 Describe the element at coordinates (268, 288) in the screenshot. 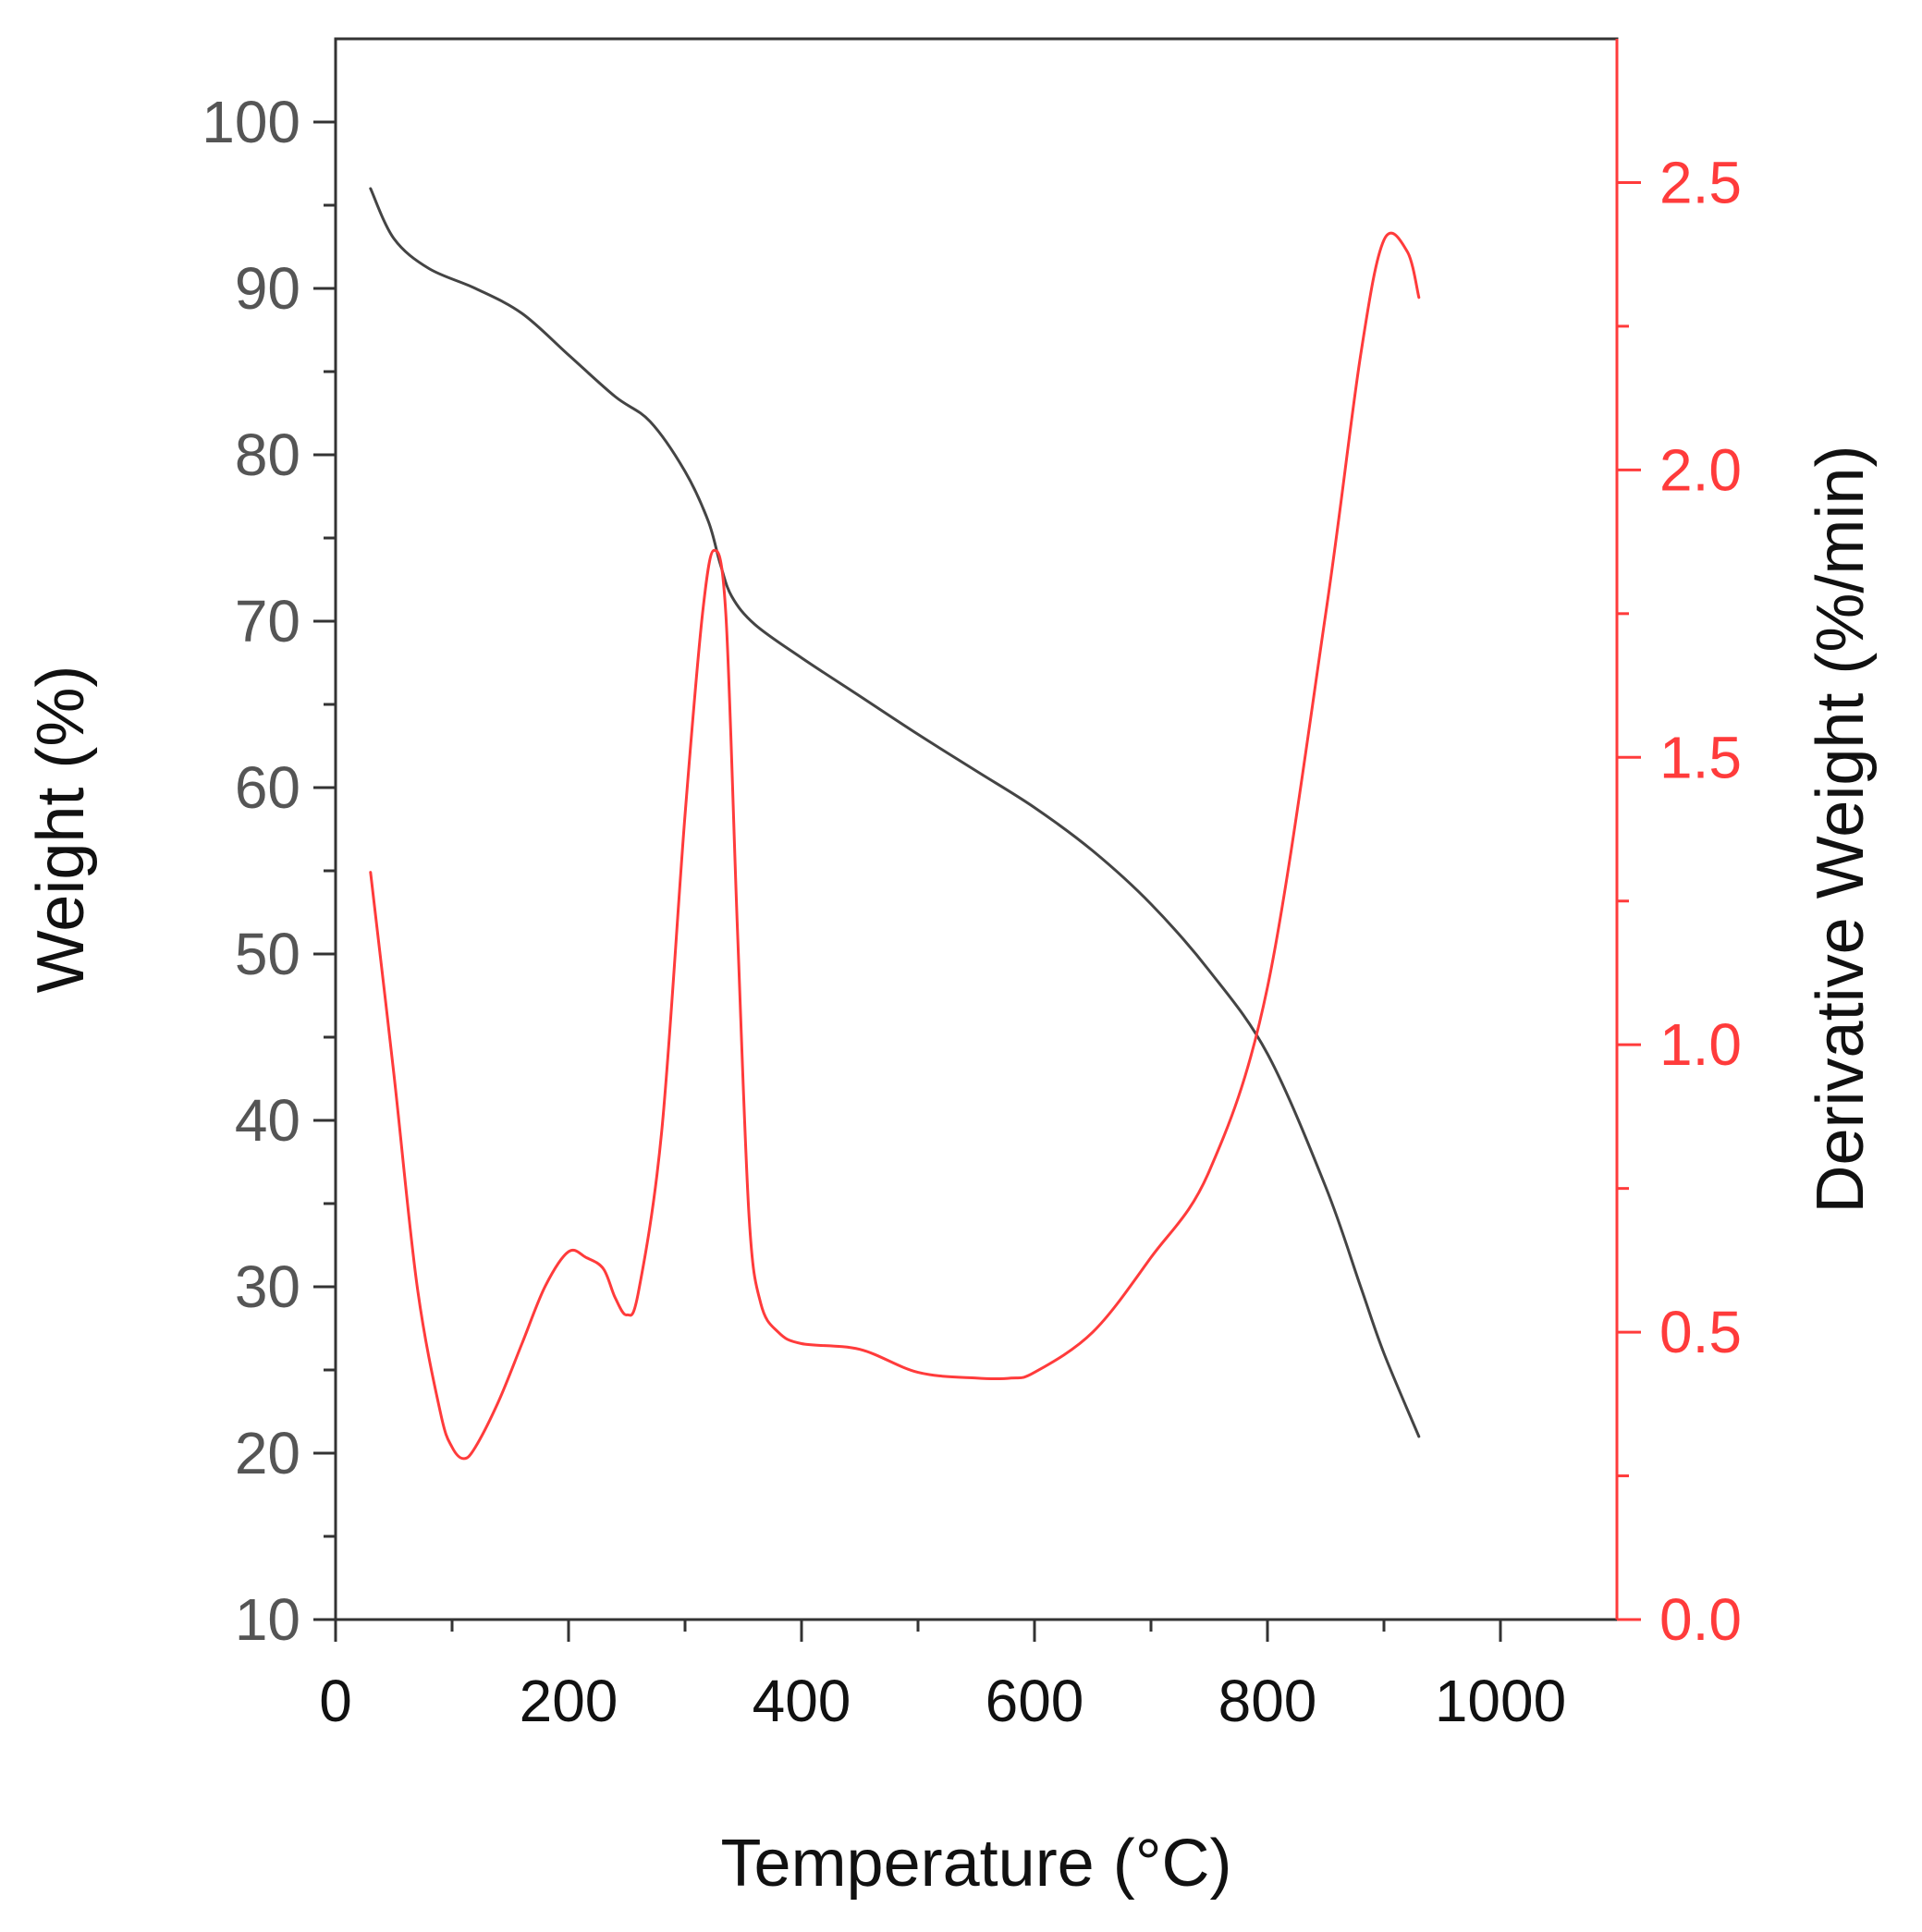

I see `y-tick-label: 90` at that location.